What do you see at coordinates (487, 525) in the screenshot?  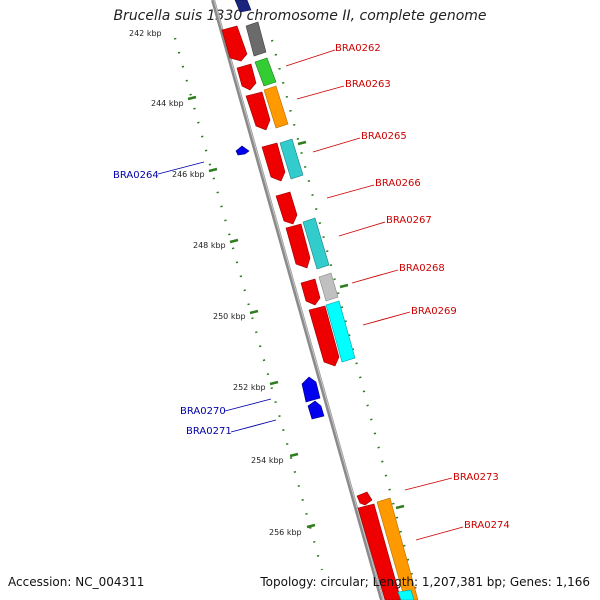 I see `gene-label-bra0274: BRA0274` at bounding box center [487, 525].